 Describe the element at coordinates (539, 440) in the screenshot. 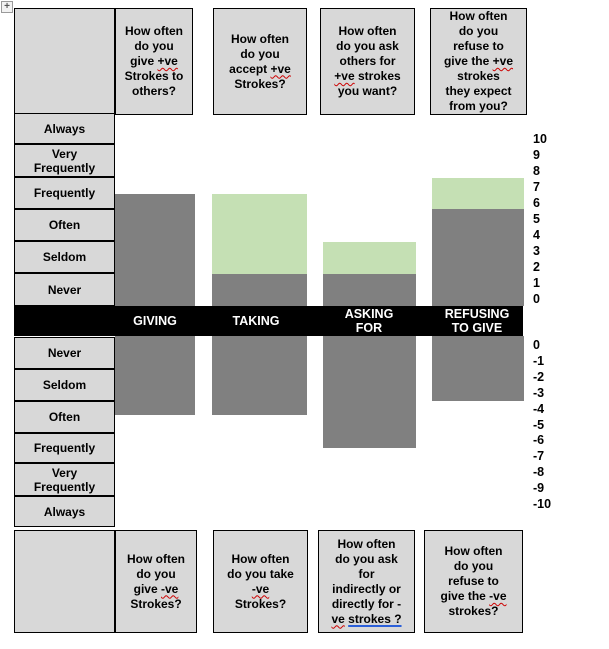

I see `axis-tick: -6` at that location.